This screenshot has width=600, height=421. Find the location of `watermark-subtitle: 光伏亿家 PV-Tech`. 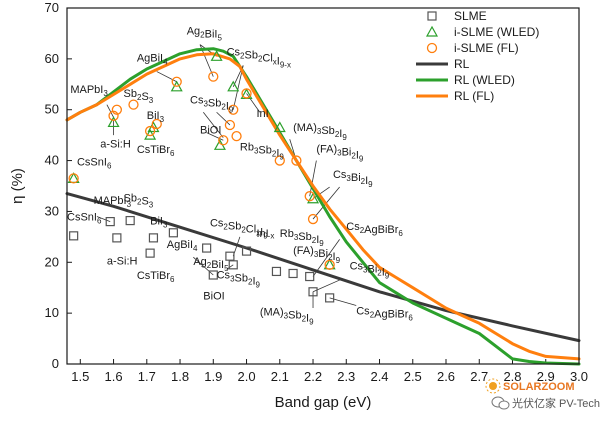

watermark-subtitle: 光伏亿家 PV-Tech is located at coordinates (556, 403).